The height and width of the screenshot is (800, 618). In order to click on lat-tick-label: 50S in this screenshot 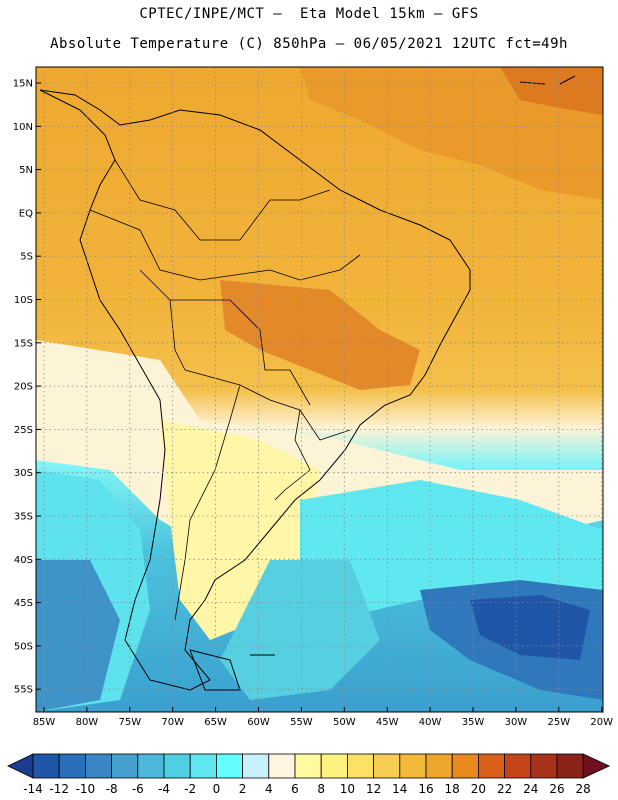, I will do `click(23, 646)`.